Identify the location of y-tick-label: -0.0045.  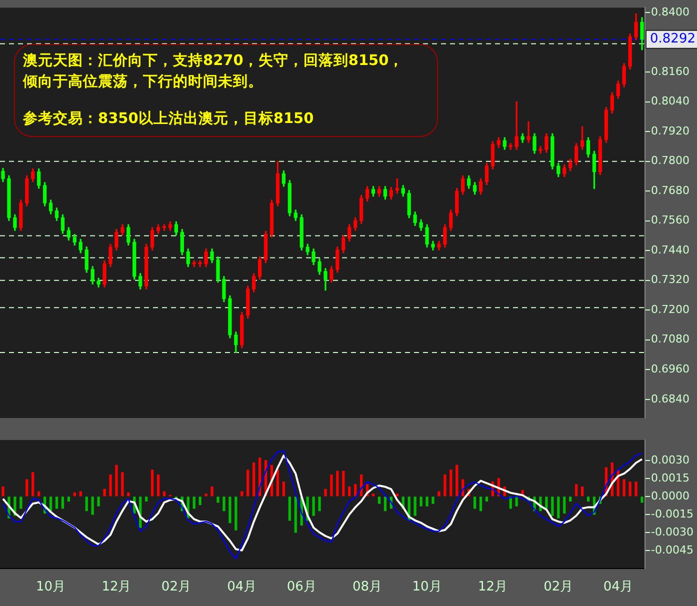
(672, 549).